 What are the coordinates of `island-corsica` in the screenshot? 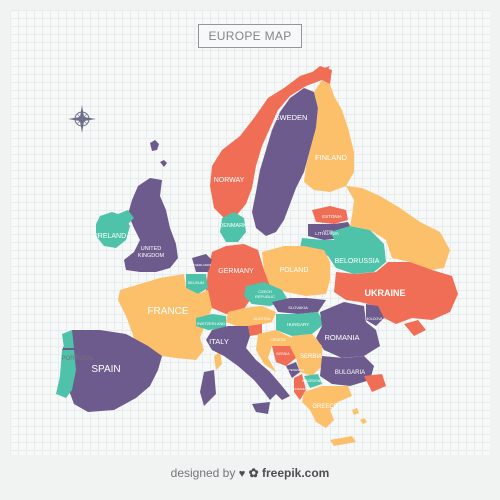 It's located at (218, 361).